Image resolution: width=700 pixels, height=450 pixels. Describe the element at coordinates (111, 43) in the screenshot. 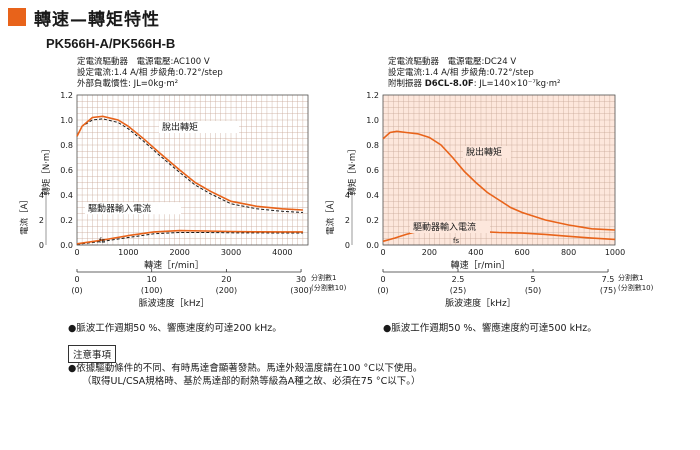

I see `model-title: PK566H-A/PK566H-B` at that location.